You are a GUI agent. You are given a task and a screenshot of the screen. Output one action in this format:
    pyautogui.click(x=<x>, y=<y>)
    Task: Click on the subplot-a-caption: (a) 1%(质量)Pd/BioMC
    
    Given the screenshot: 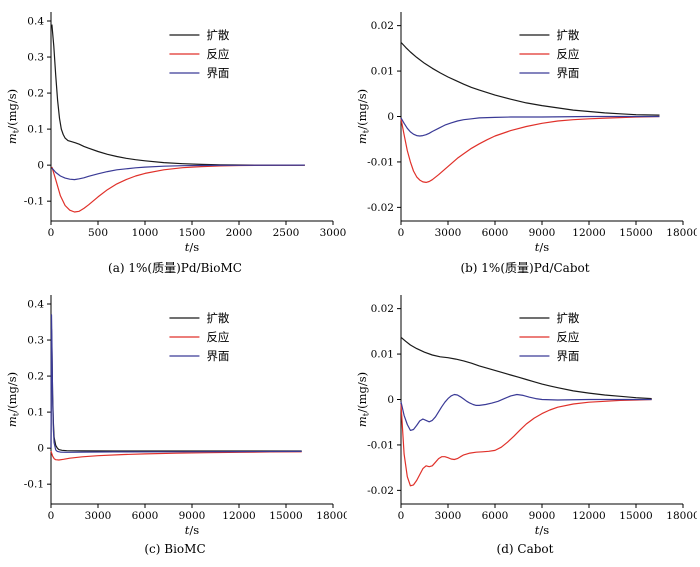 What is the action you would take?
    pyautogui.click(x=175, y=268)
    